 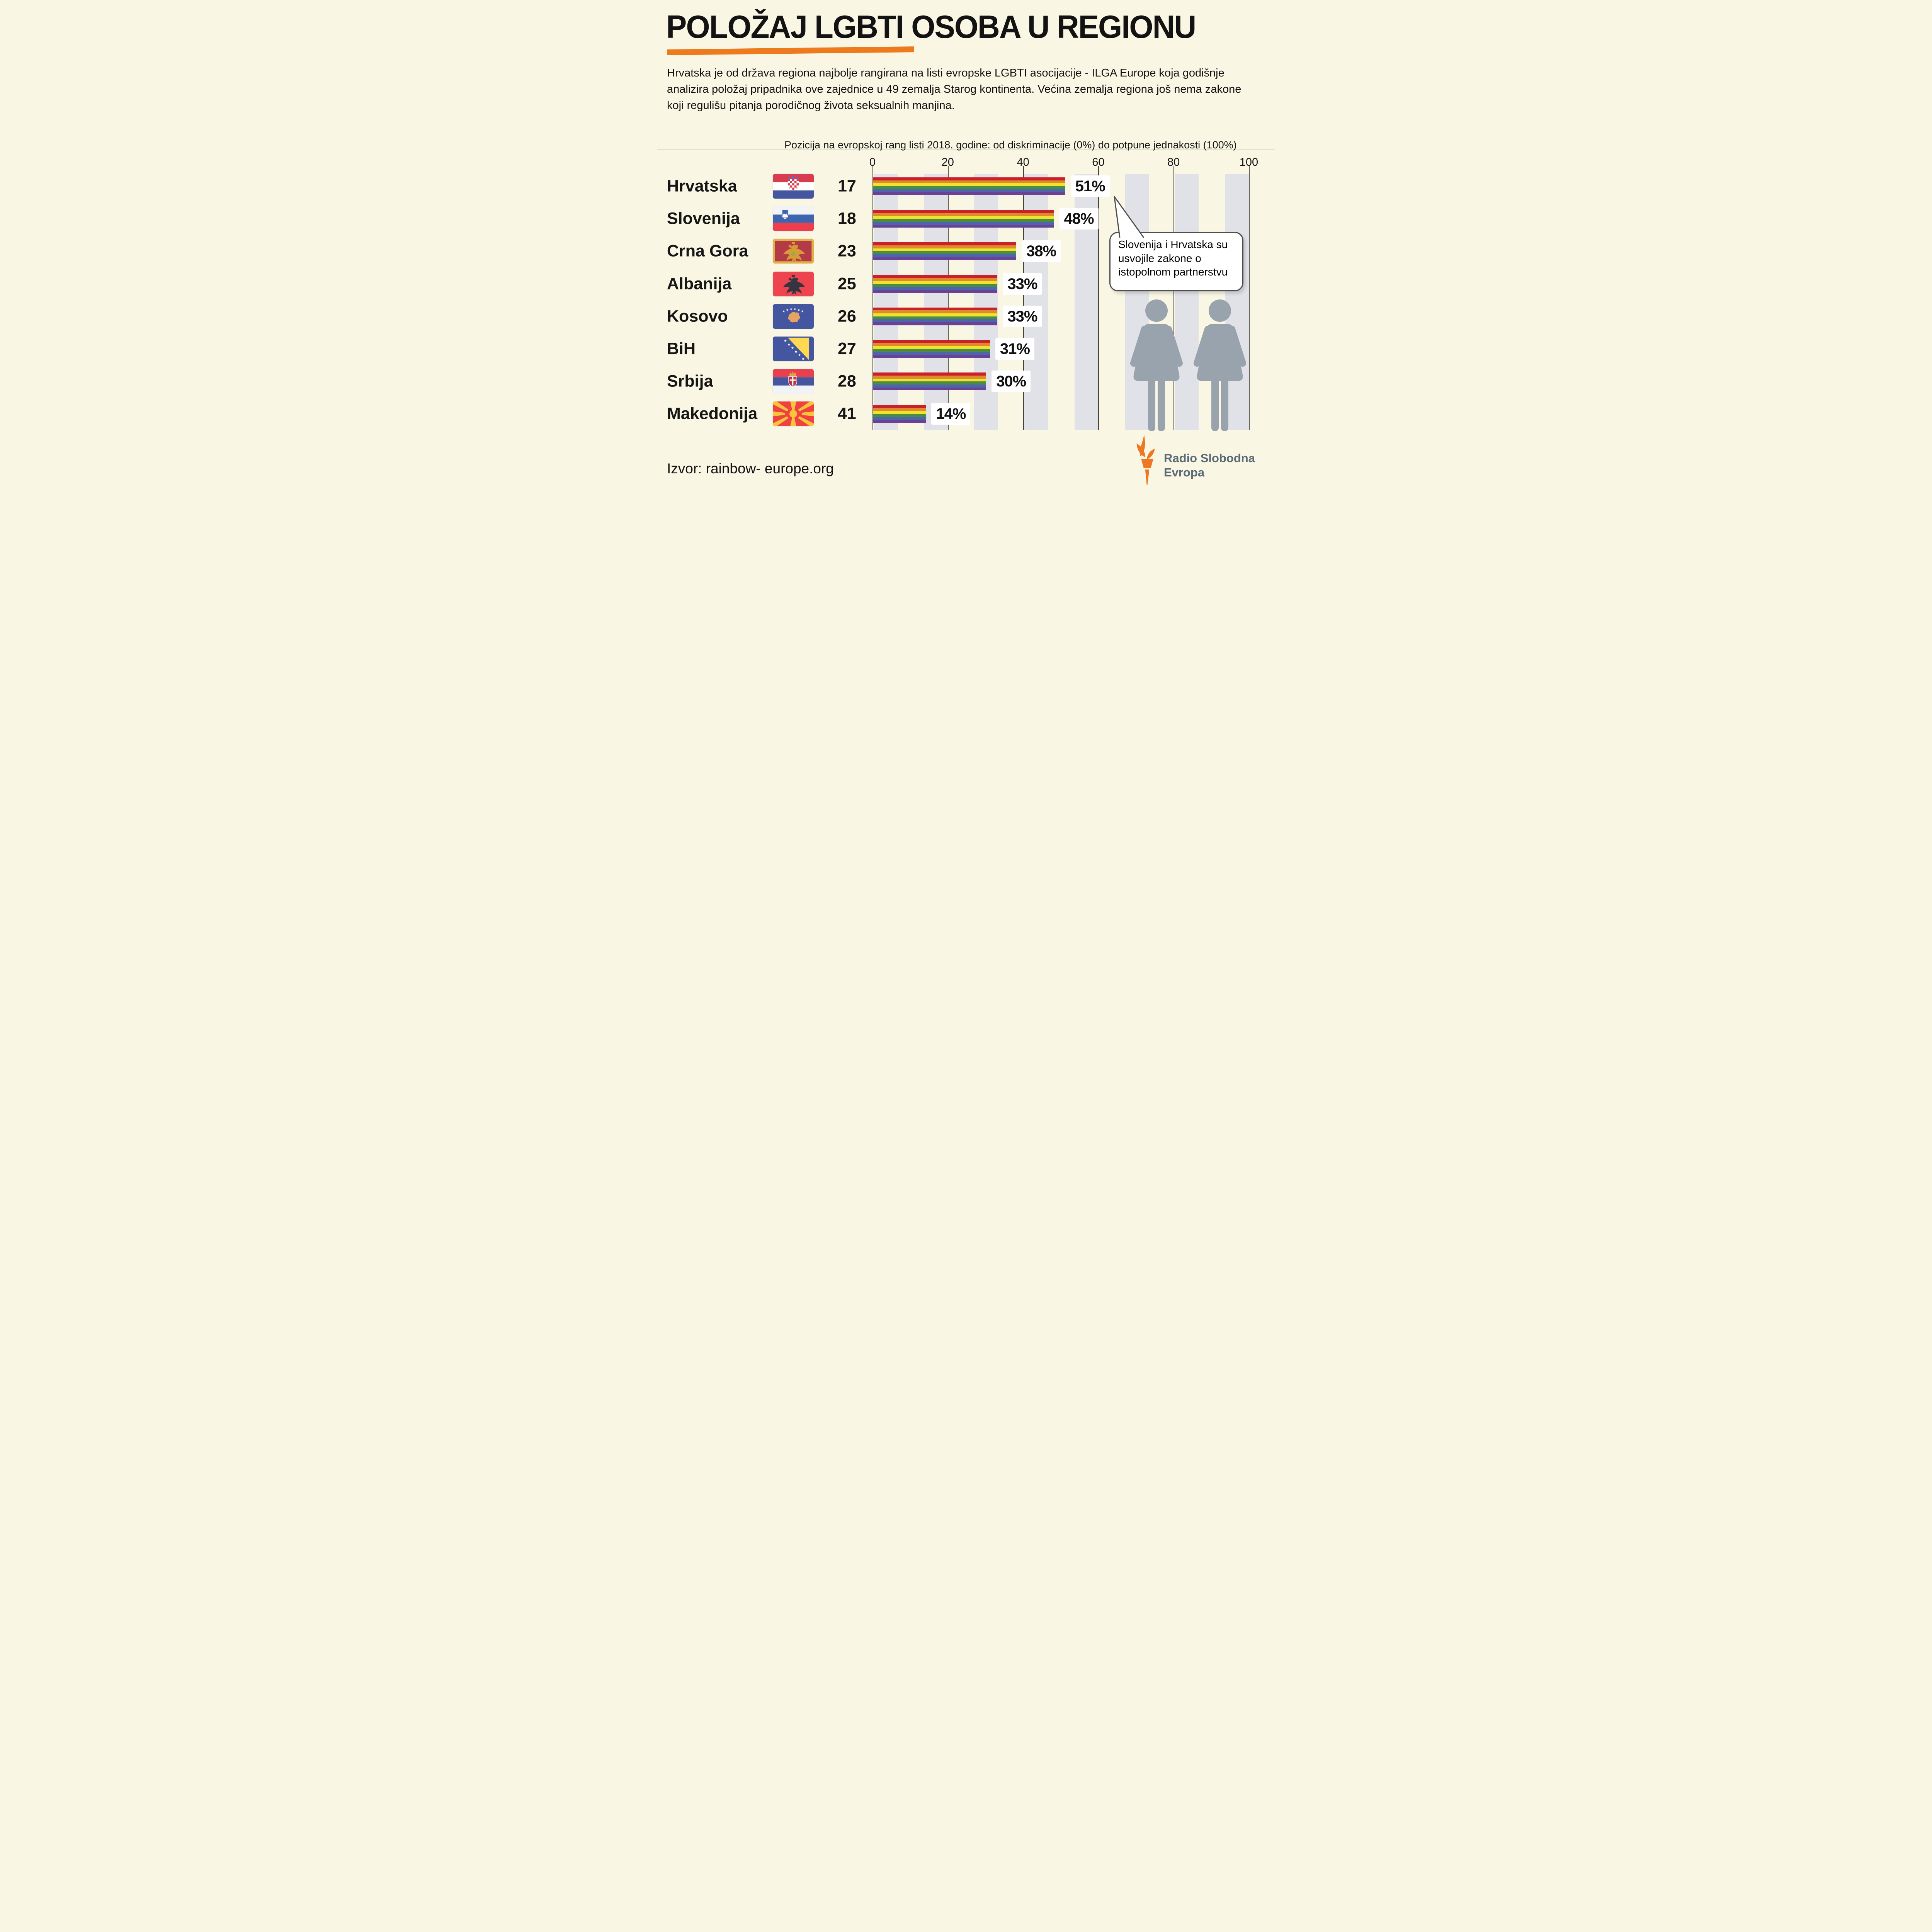 What do you see at coordinates (698, 316) in the screenshot?
I see `country-label: Kosovo` at bounding box center [698, 316].